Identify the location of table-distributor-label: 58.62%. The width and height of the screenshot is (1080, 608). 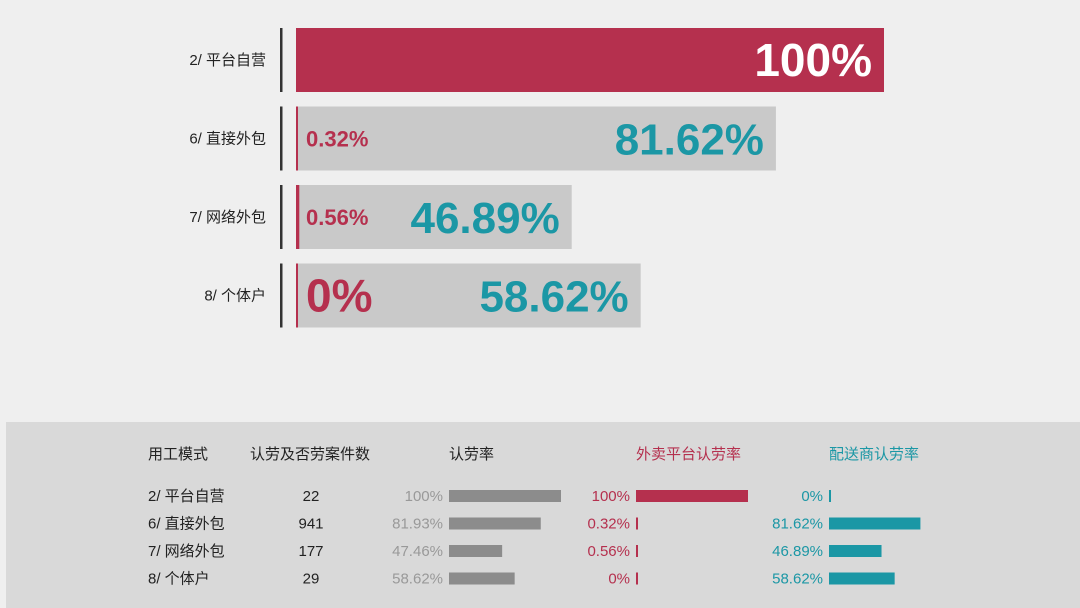
(797, 579).